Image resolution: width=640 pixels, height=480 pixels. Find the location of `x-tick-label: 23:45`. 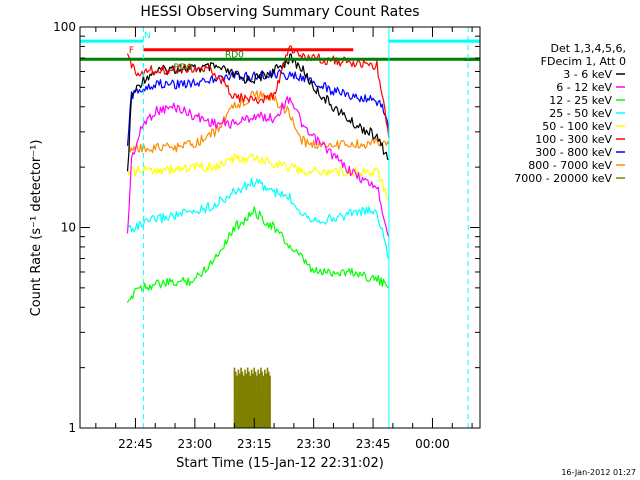

x-tick-label: 23:45 is located at coordinates (373, 444).